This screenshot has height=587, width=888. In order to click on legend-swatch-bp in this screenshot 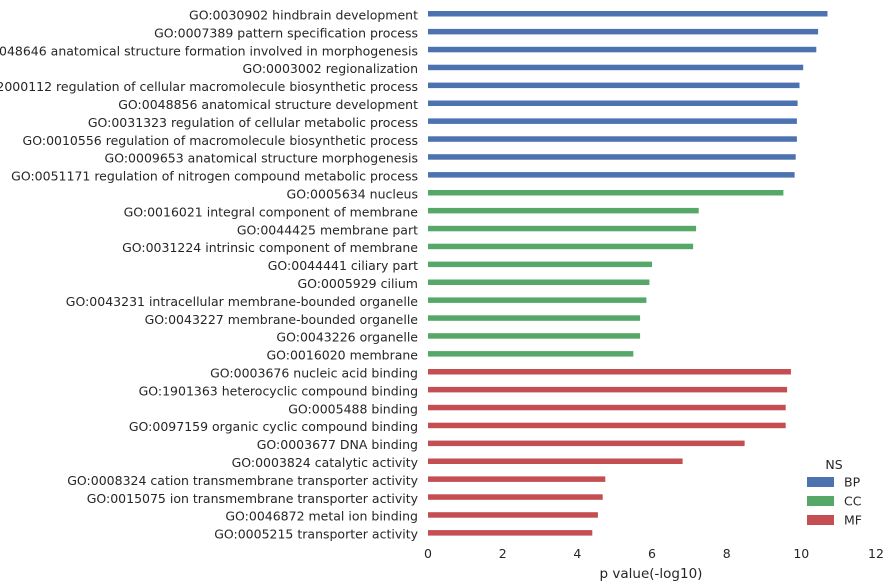, I will do `click(820, 482)`.